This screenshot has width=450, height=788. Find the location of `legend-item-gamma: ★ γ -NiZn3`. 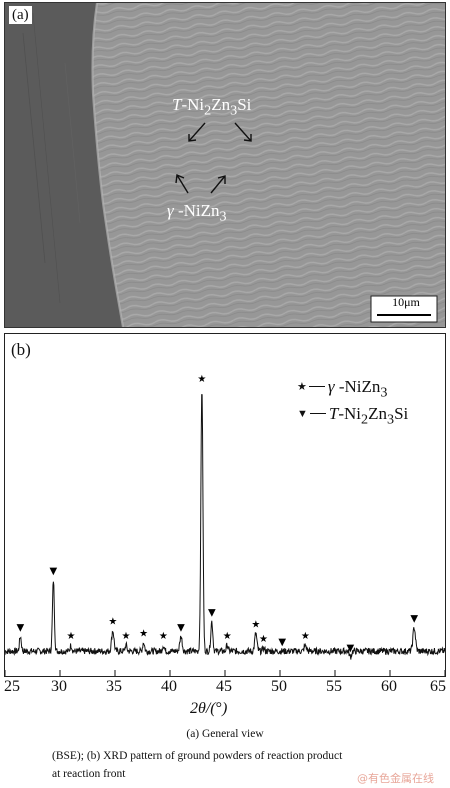

legend-item-gamma: ★ γ -NiZn3 is located at coordinates (352, 389).